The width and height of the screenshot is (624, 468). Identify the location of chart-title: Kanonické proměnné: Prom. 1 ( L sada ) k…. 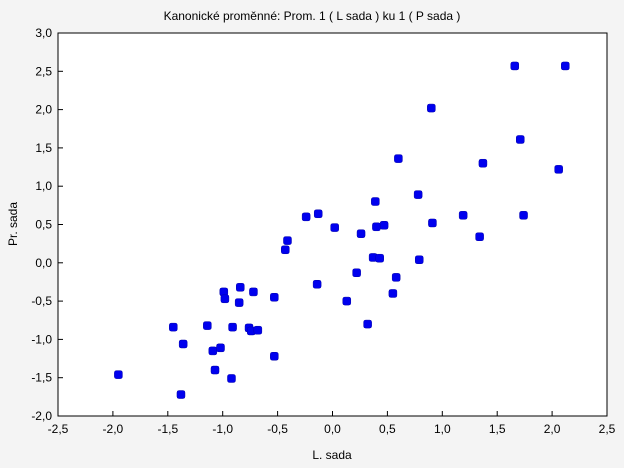
(312, 16).